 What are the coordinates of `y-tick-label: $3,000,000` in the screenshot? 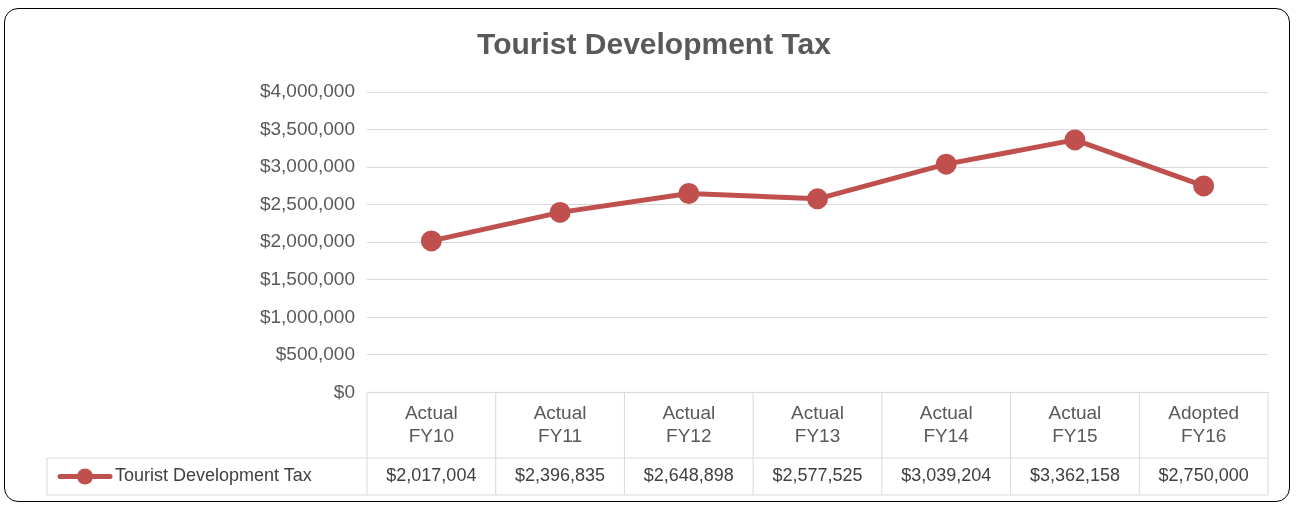 It's located at (307, 166).